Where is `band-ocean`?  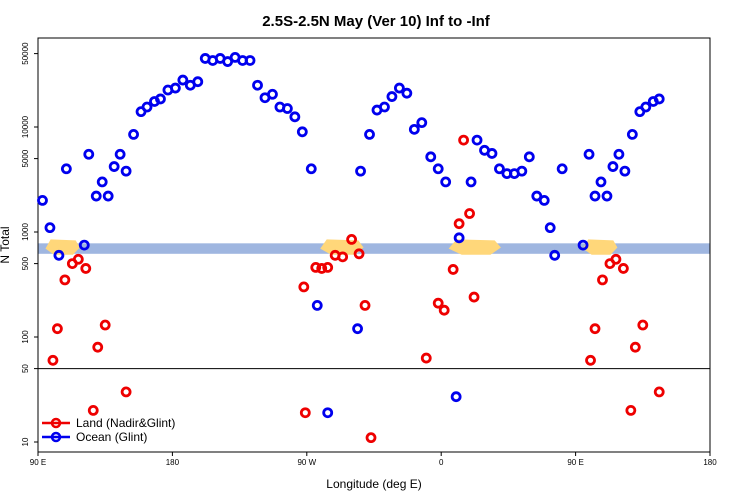 band-ocean is located at coordinates (374, 248).